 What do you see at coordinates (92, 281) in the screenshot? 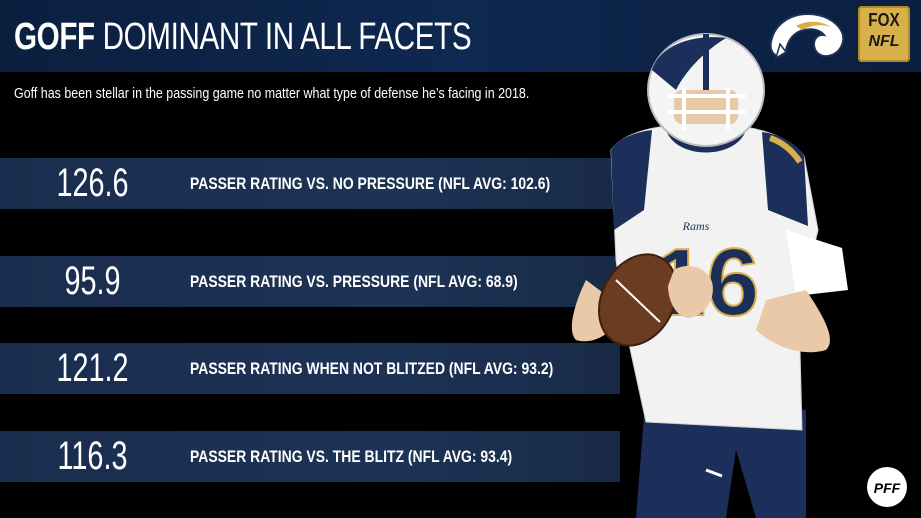
I see `stat-value: 95.9` at bounding box center [92, 281].